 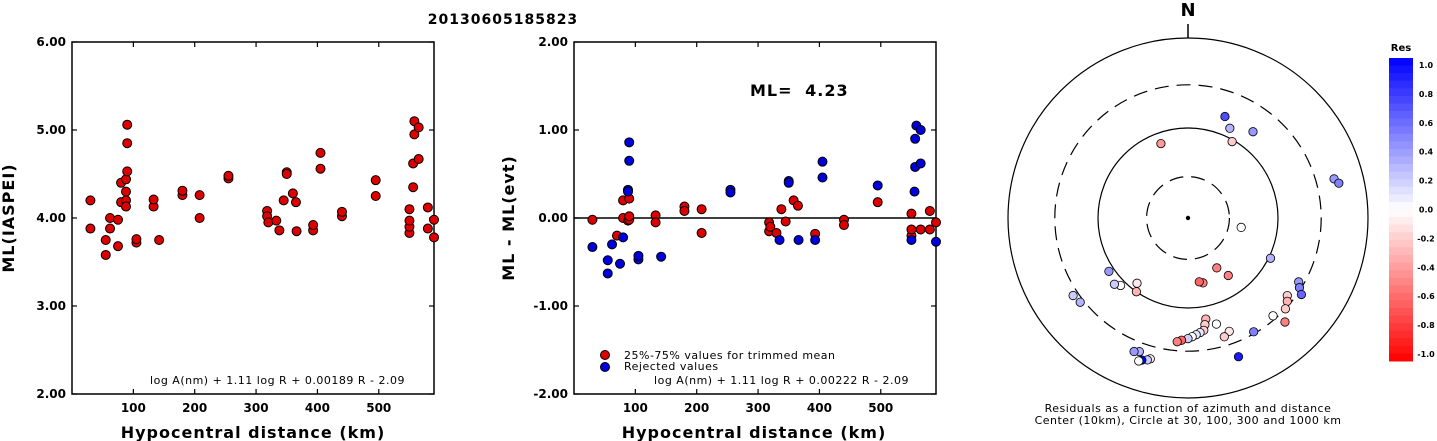 I want to click on ml-label: ML= 4.23, so click(x=799, y=90).